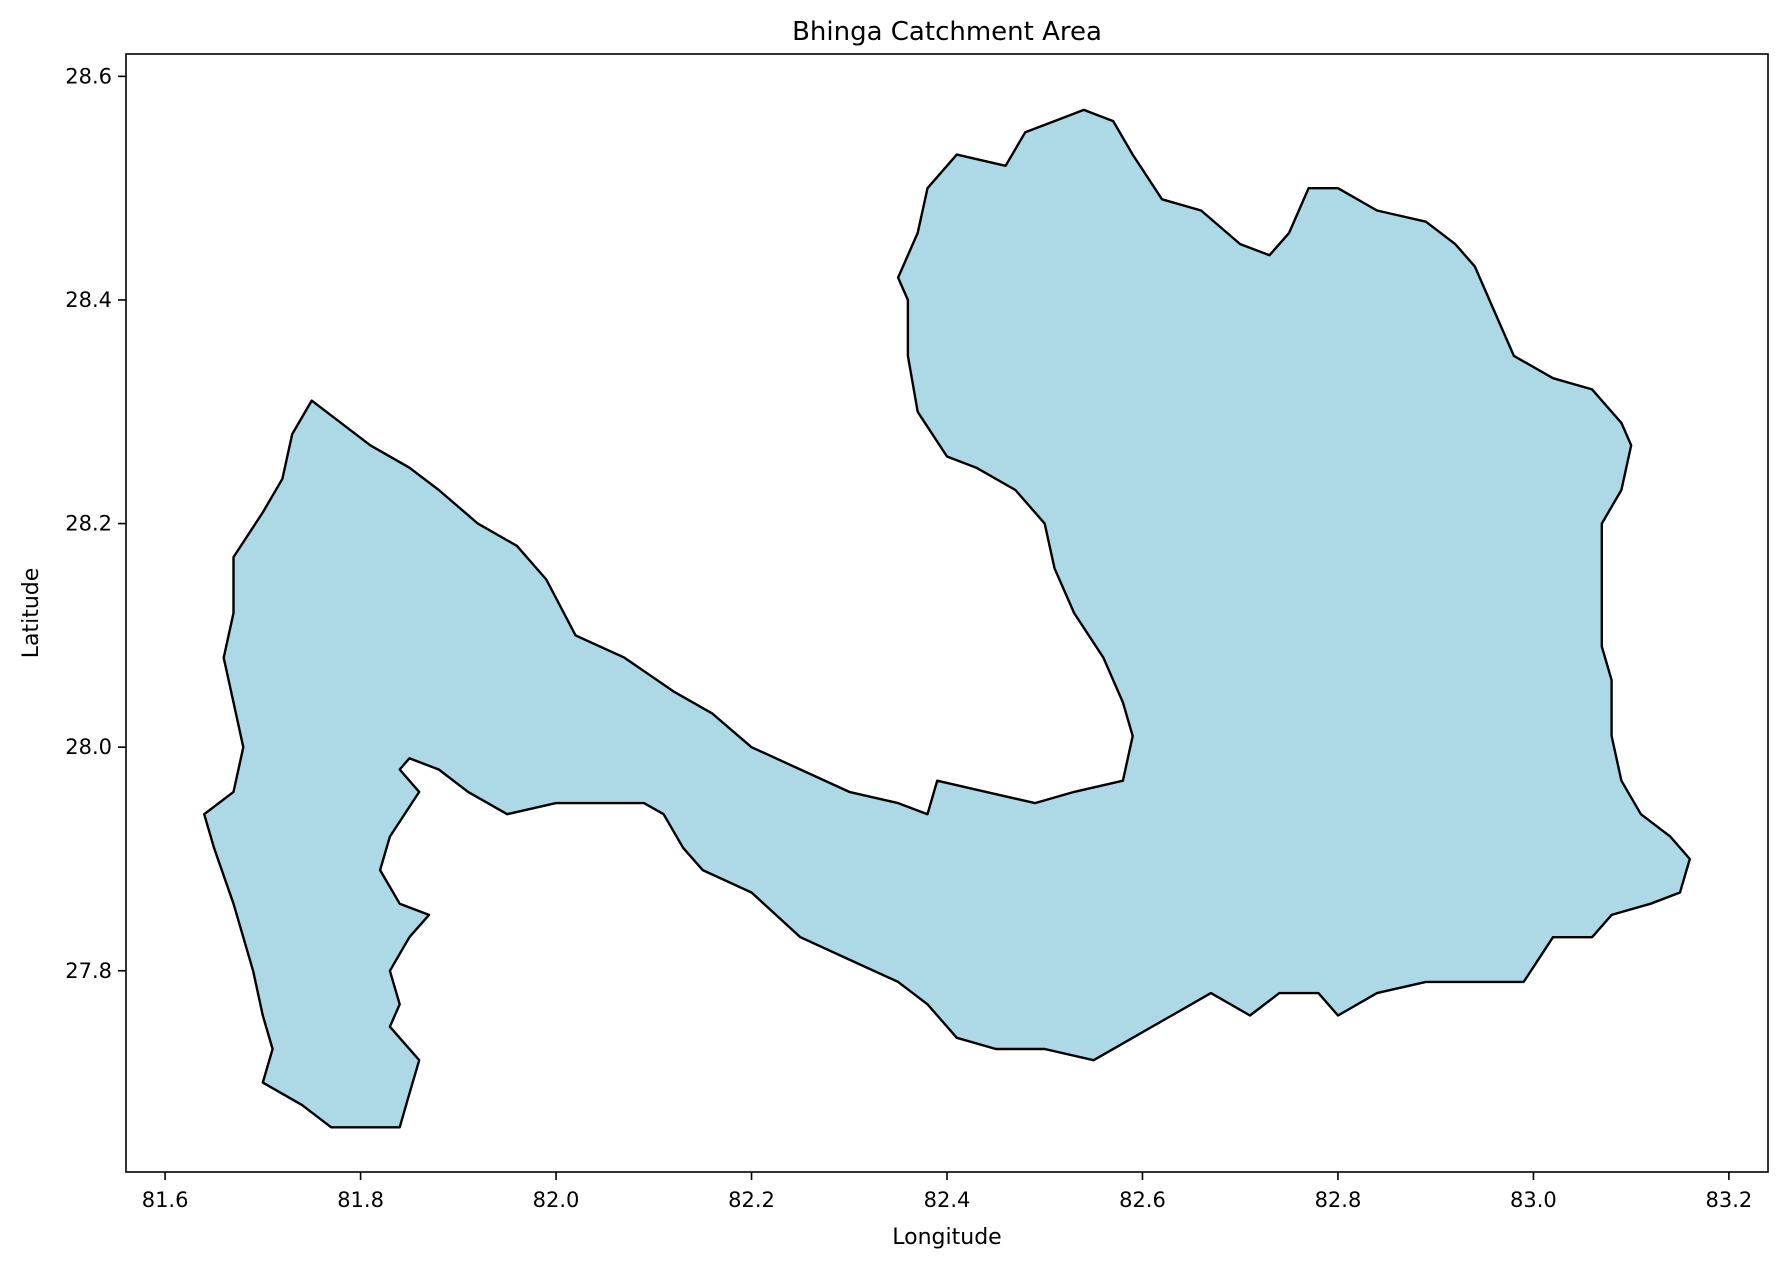  I want to click on y-axis-ticks: 27.8 28.0 28.2 28.4 28.6, so click(95, 523).